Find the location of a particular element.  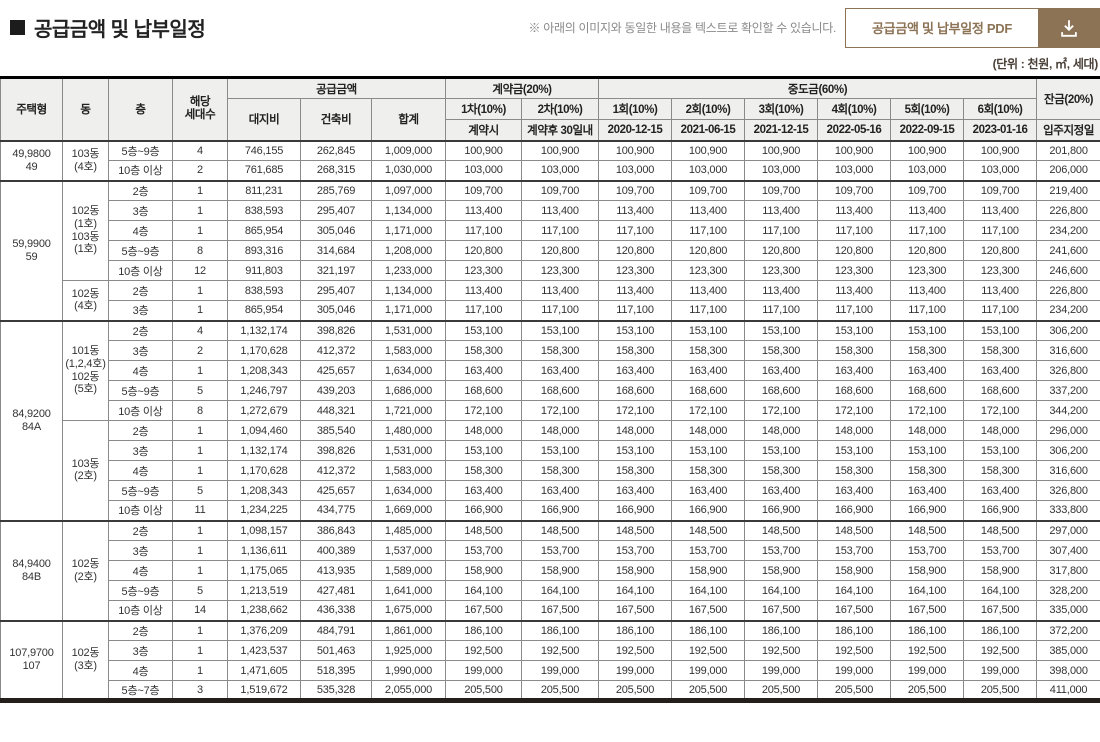

cell-interim-1: 117,100 is located at coordinates (635, 230).